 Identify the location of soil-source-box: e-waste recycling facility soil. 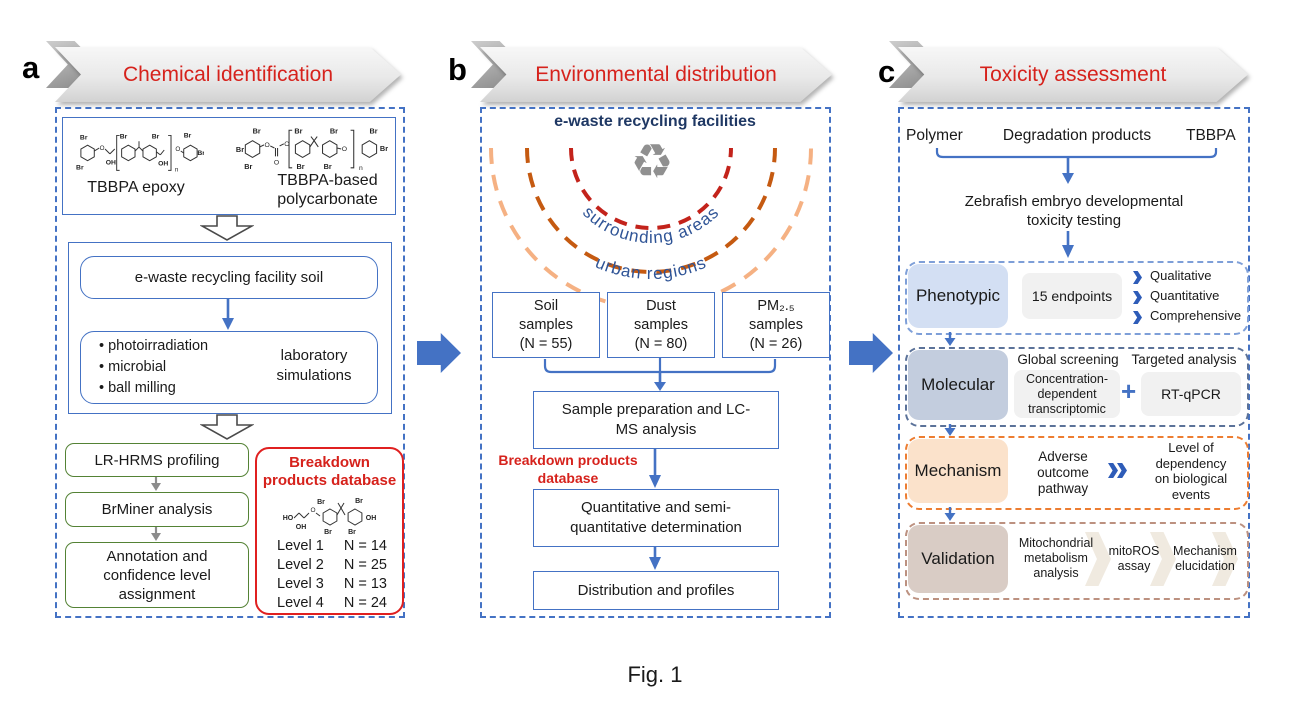
(229, 277).